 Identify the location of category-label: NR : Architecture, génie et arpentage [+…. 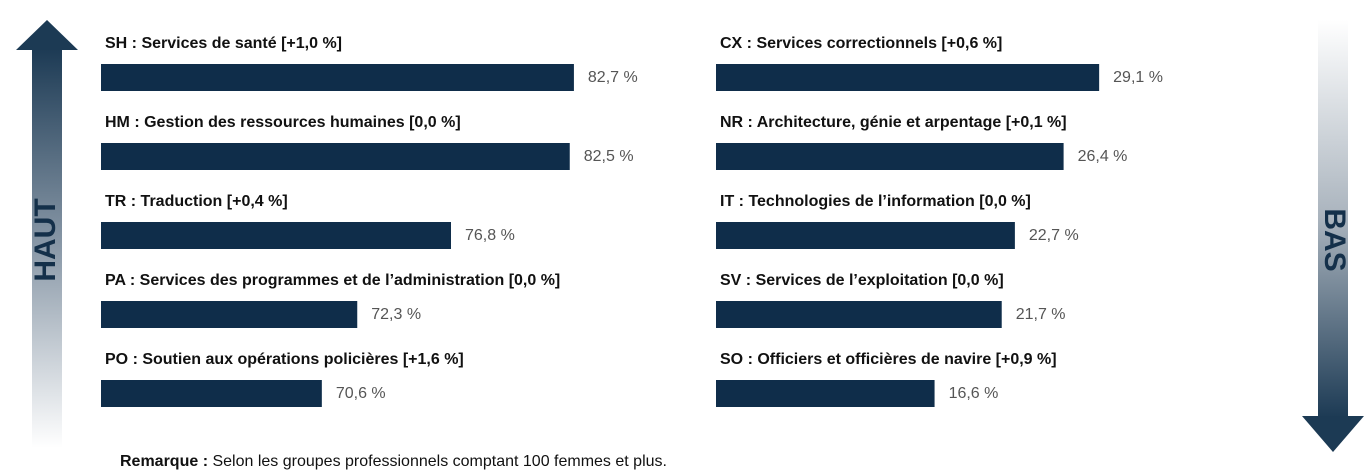
(893, 122).